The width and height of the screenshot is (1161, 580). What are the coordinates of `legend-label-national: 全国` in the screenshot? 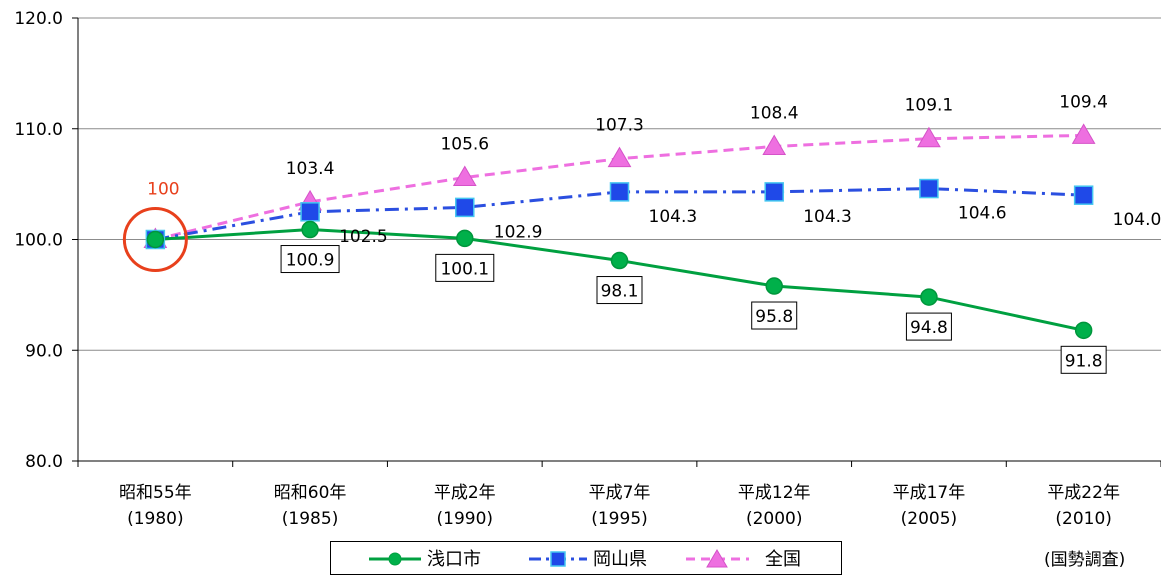 It's located at (783, 559).